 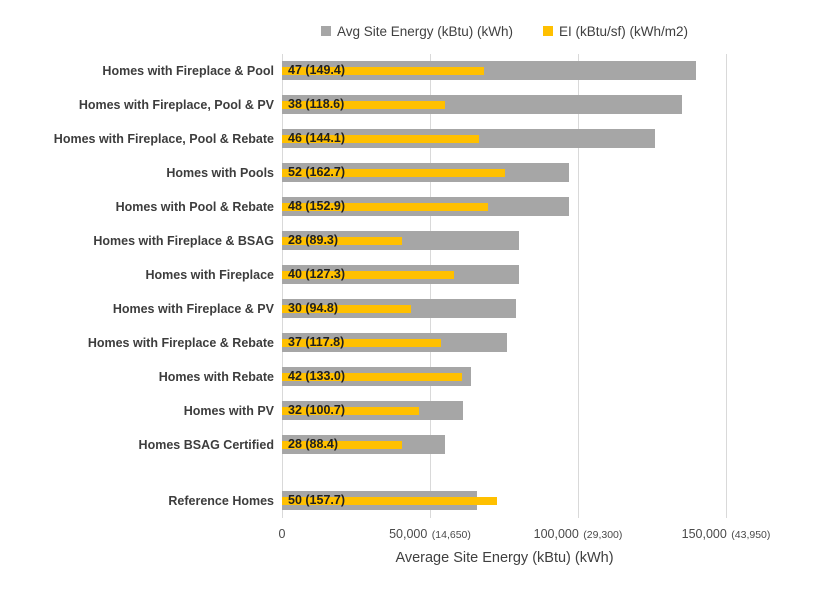 I want to click on category-label: Homes with Rebate, so click(x=216, y=377).